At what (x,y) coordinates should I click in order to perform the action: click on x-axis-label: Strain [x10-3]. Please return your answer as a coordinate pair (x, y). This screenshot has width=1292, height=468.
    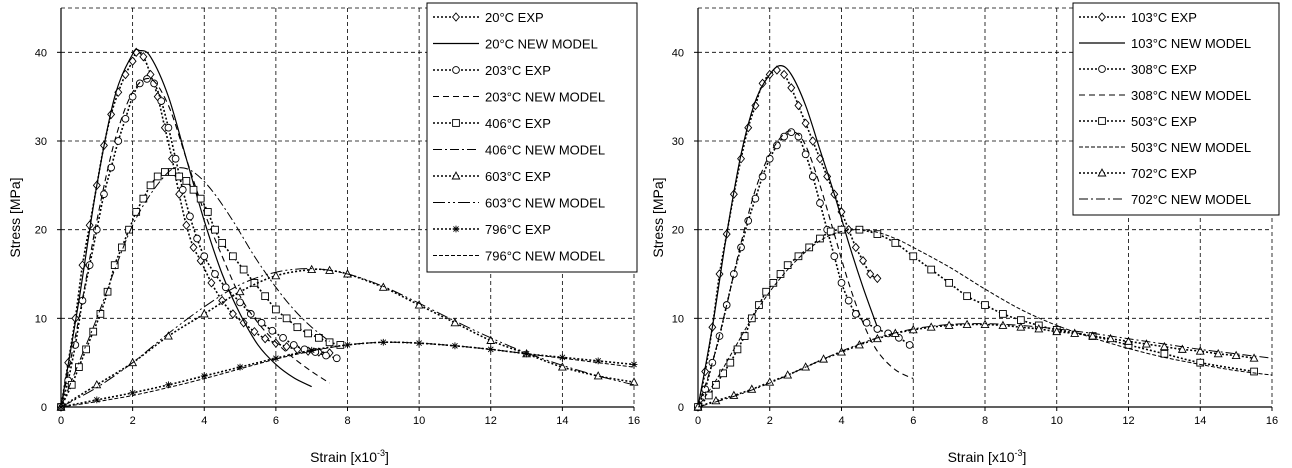
    Looking at the image, I should click on (987, 456).